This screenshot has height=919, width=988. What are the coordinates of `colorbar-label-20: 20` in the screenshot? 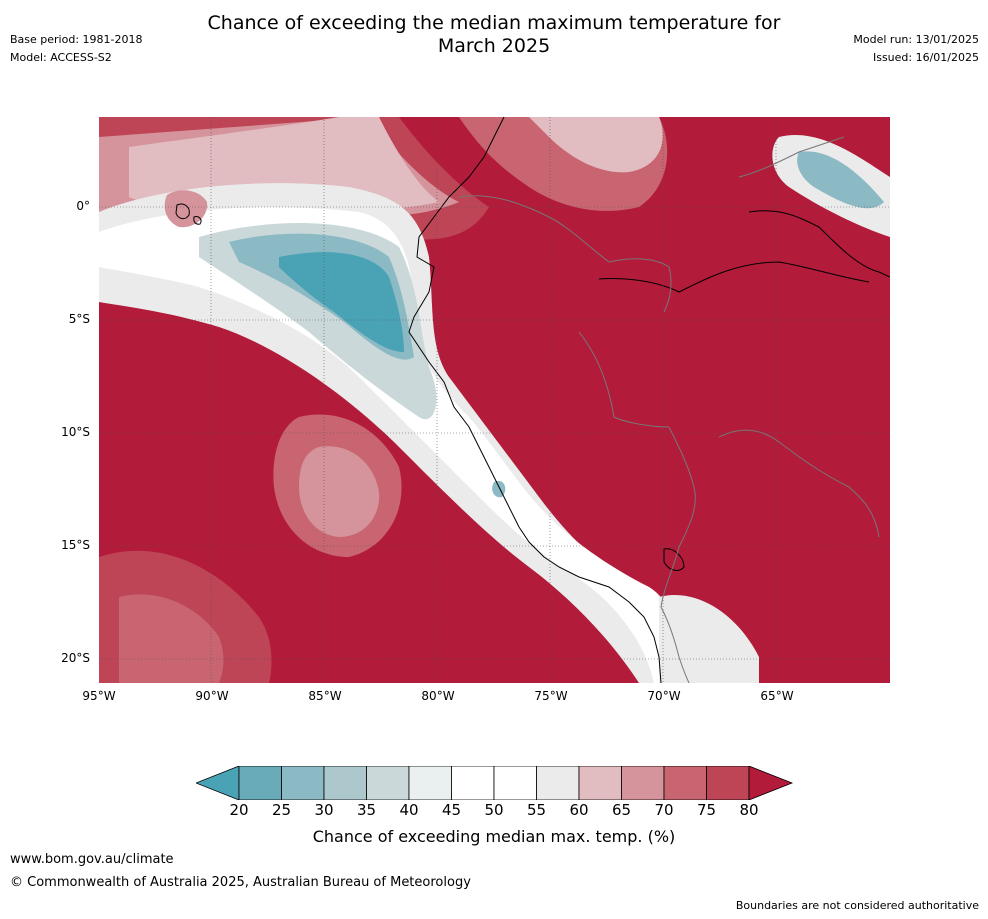 It's located at (239, 810).